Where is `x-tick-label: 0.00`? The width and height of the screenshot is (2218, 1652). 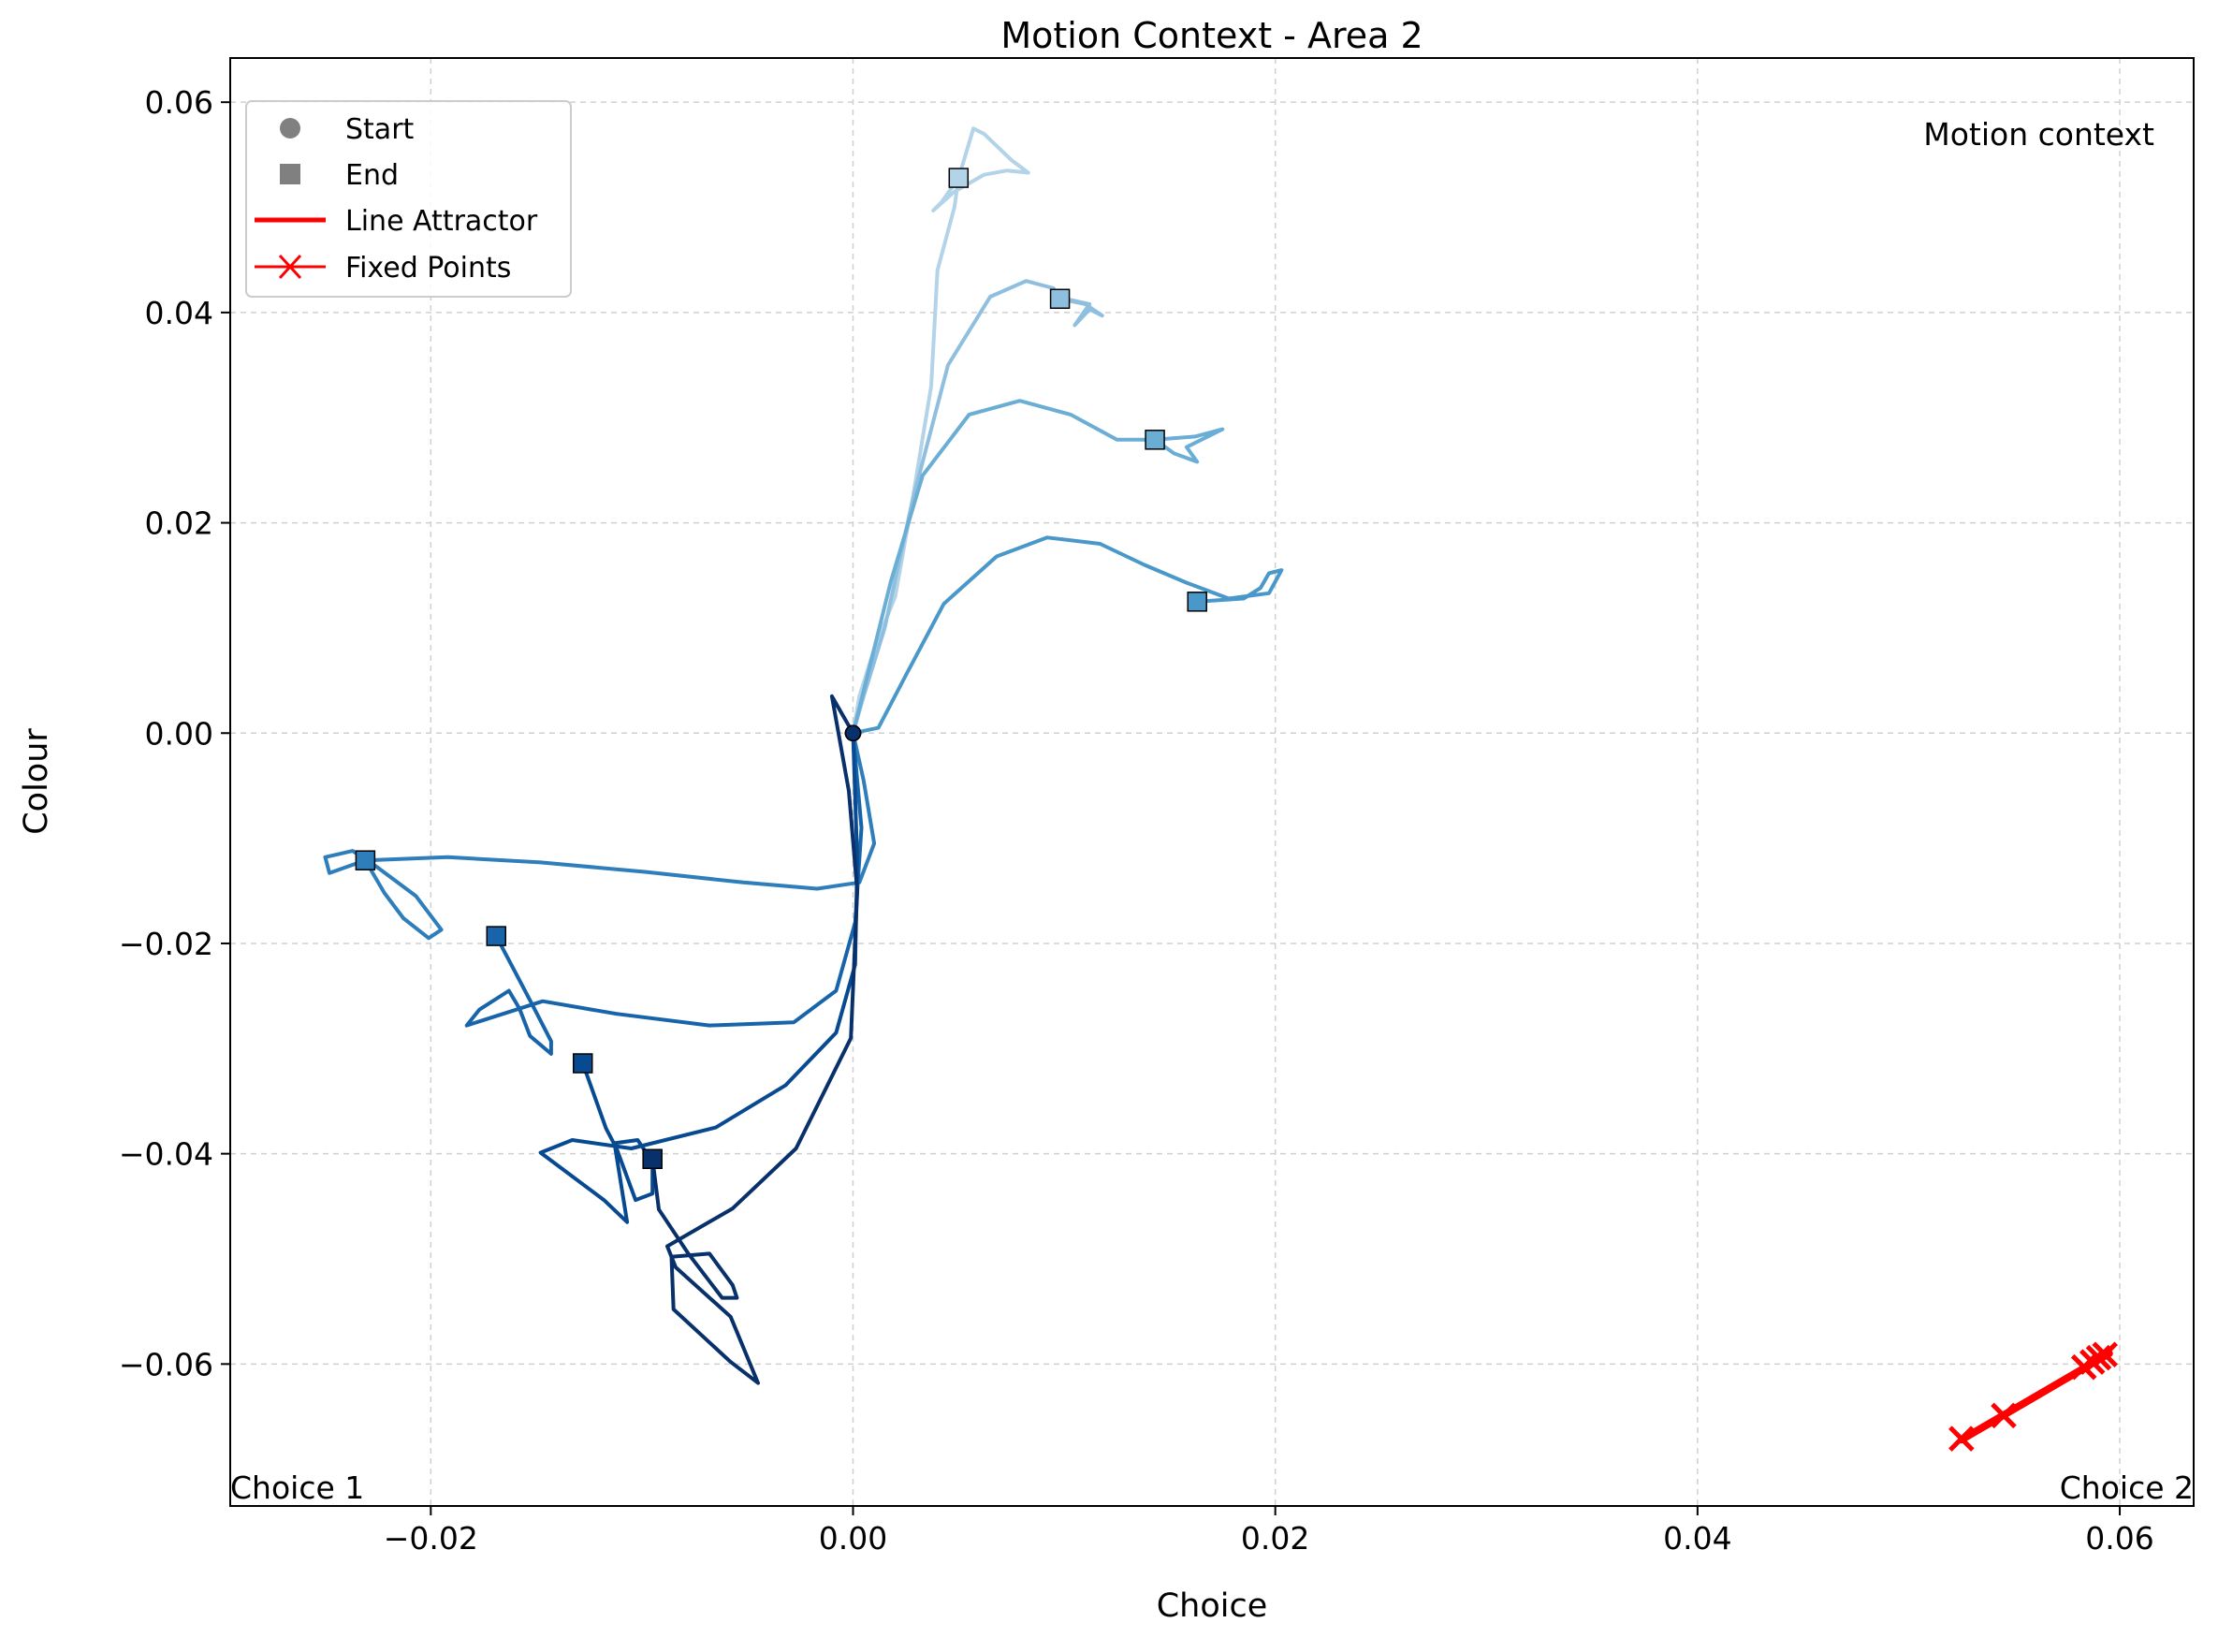 x-tick-label: 0.00 is located at coordinates (853, 1539).